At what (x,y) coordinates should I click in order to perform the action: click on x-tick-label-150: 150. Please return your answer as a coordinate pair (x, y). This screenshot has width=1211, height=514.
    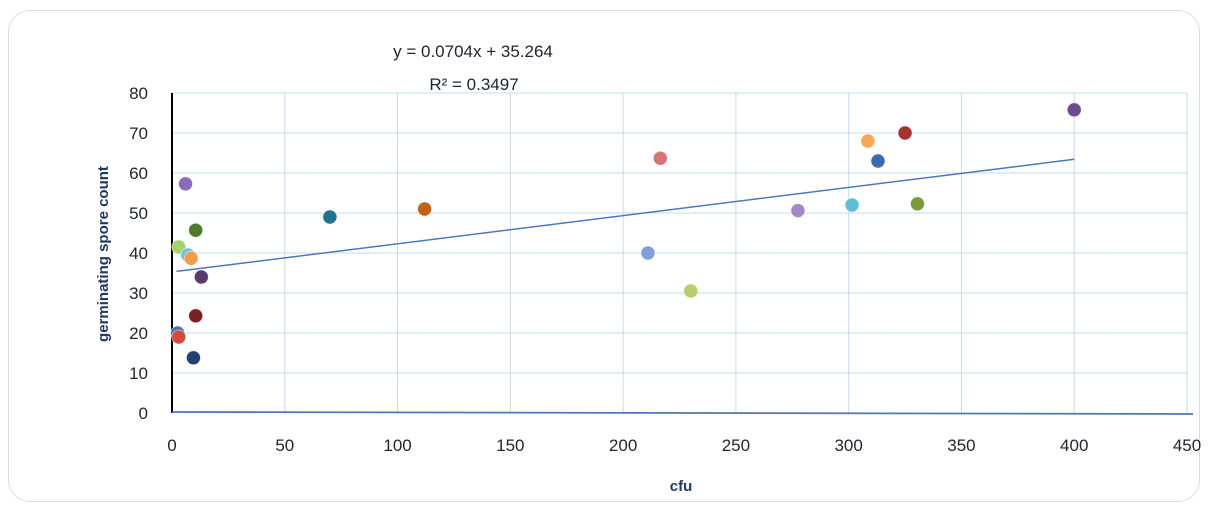
    Looking at the image, I should click on (510, 445).